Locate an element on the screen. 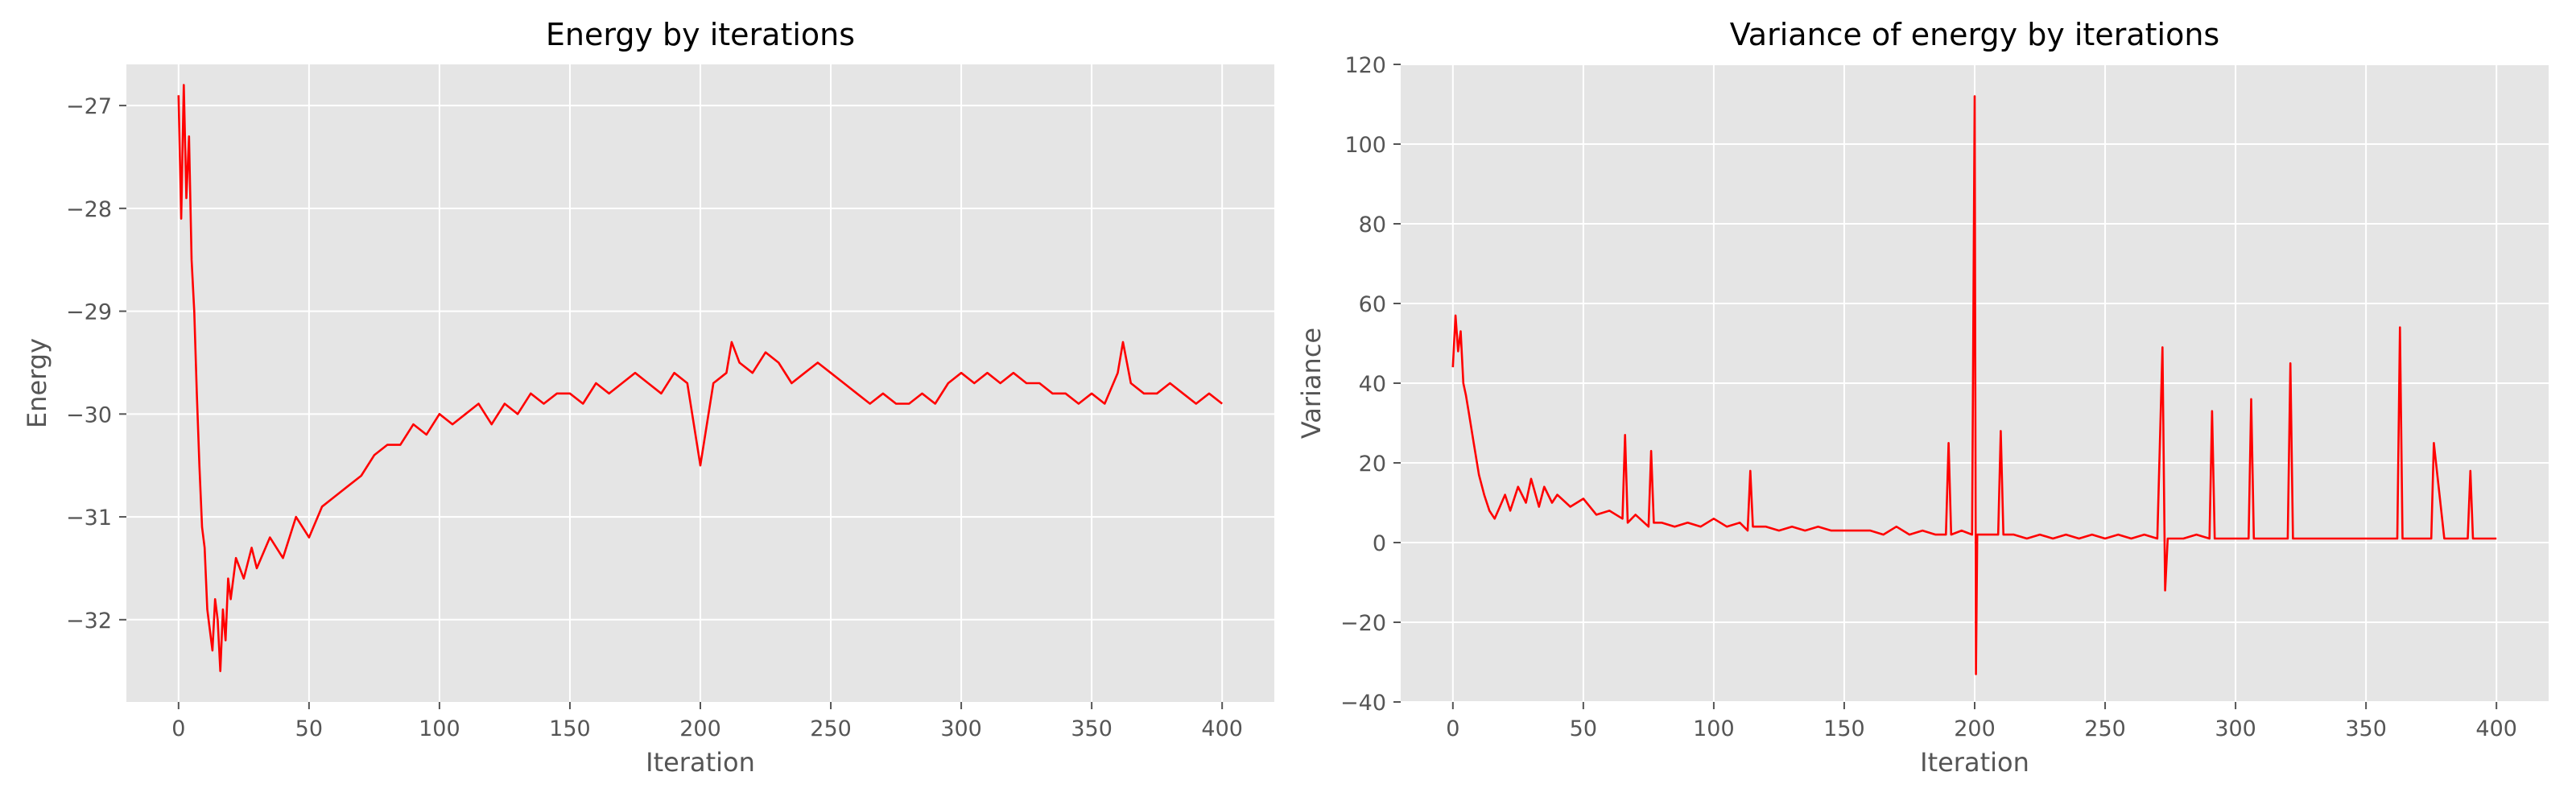 The width and height of the screenshot is (2576, 805). energy-x-tick-label: 150 is located at coordinates (570, 728).